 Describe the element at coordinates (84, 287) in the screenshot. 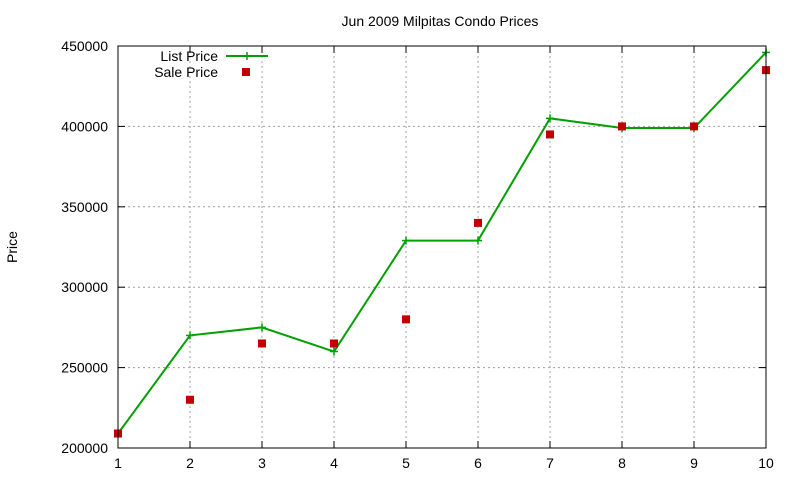

I see `y-tick-label: 300000` at that location.